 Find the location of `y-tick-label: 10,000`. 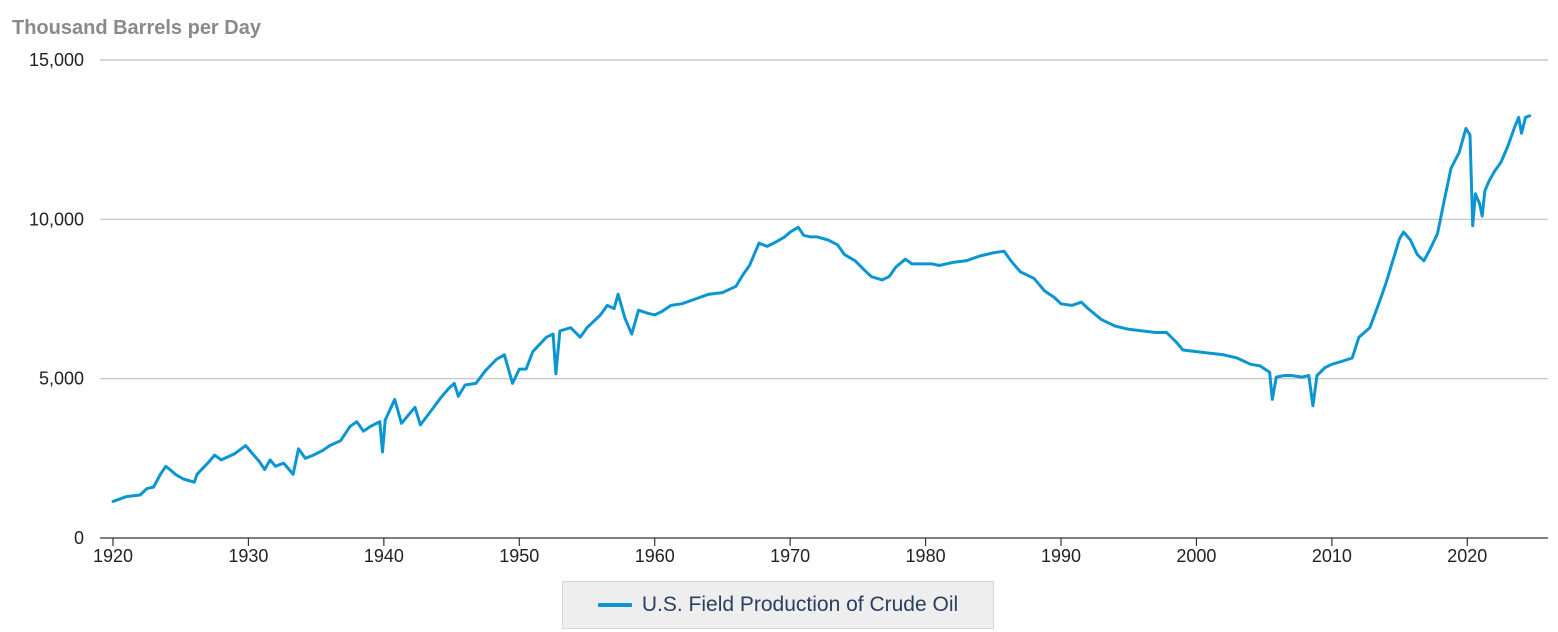

y-tick-label: 10,000 is located at coordinates (56, 219).